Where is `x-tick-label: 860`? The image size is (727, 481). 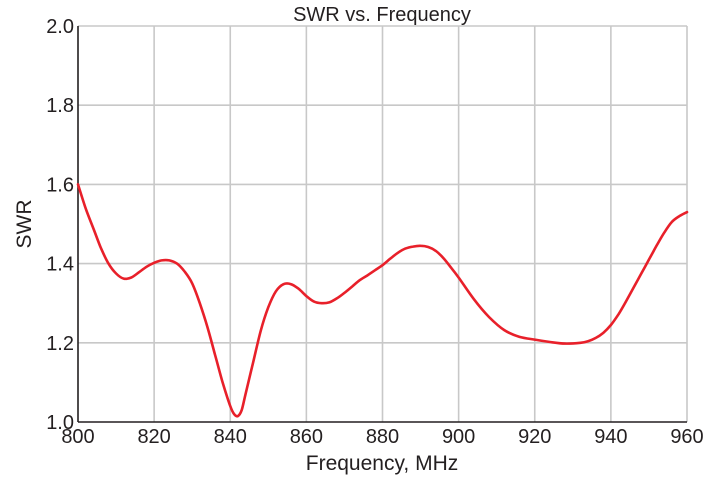
x-tick-label: 860 is located at coordinates (306, 437).